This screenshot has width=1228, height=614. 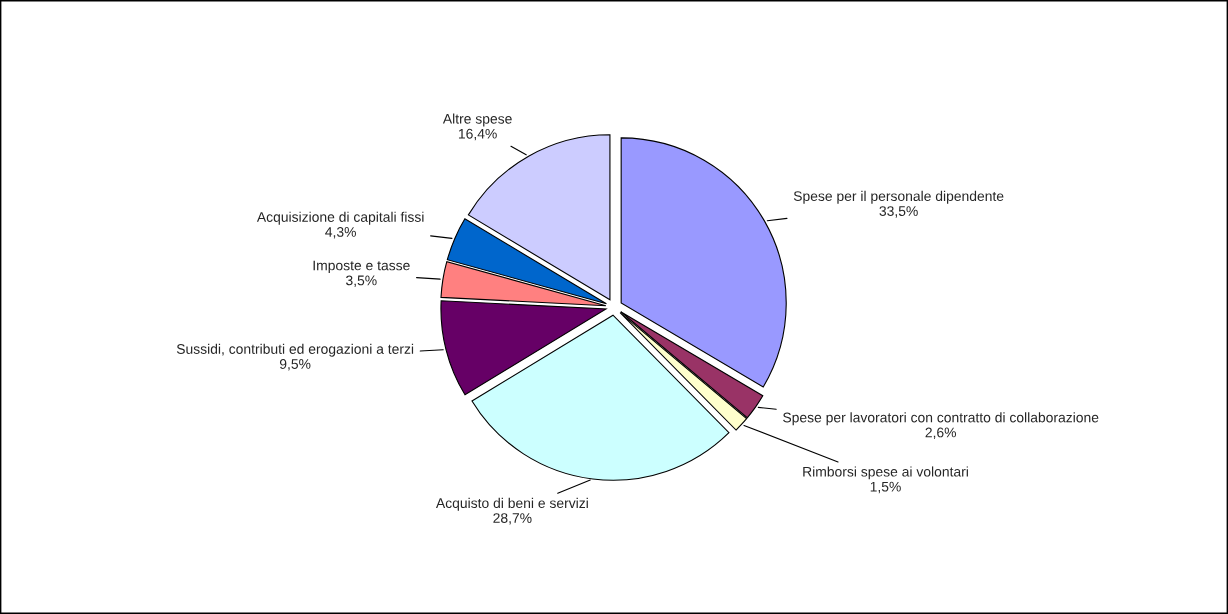 What do you see at coordinates (477, 134) in the screenshot?
I see `data-label: 16,4%` at bounding box center [477, 134].